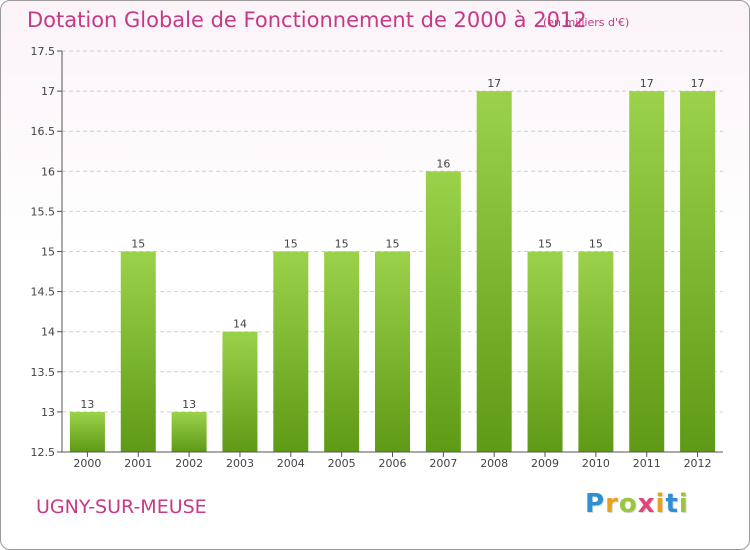 The width and height of the screenshot is (750, 550). Describe the element at coordinates (43, 292) in the screenshot. I see `y-tick-label: 14.5` at that location.